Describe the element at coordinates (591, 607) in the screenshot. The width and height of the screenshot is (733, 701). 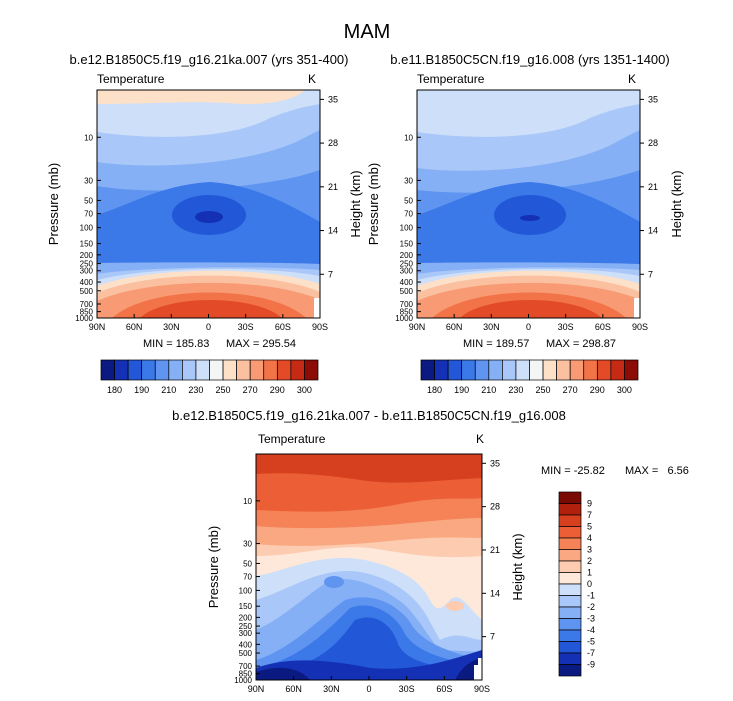
I see `colorbar-tick-label: -2` at that location.